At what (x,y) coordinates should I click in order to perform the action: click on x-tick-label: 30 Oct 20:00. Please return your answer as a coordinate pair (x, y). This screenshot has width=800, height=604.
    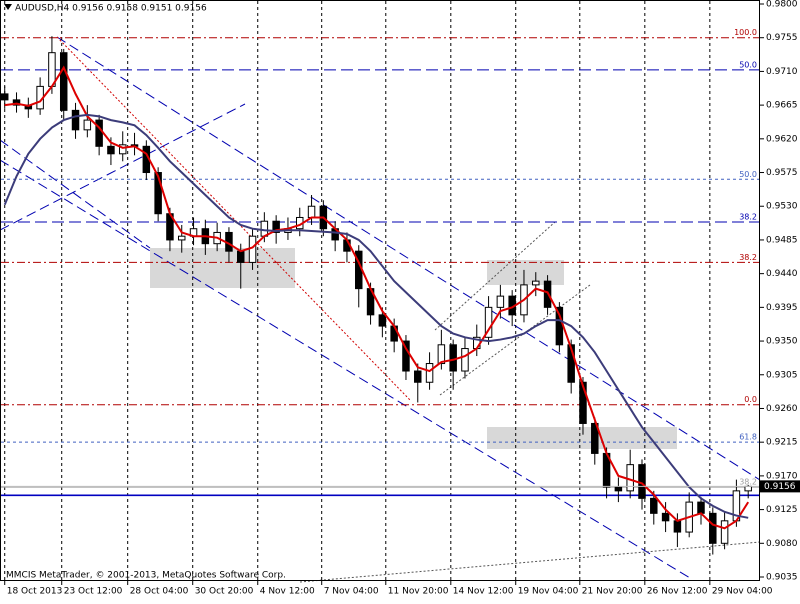
    Looking at the image, I should click on (224, 592).